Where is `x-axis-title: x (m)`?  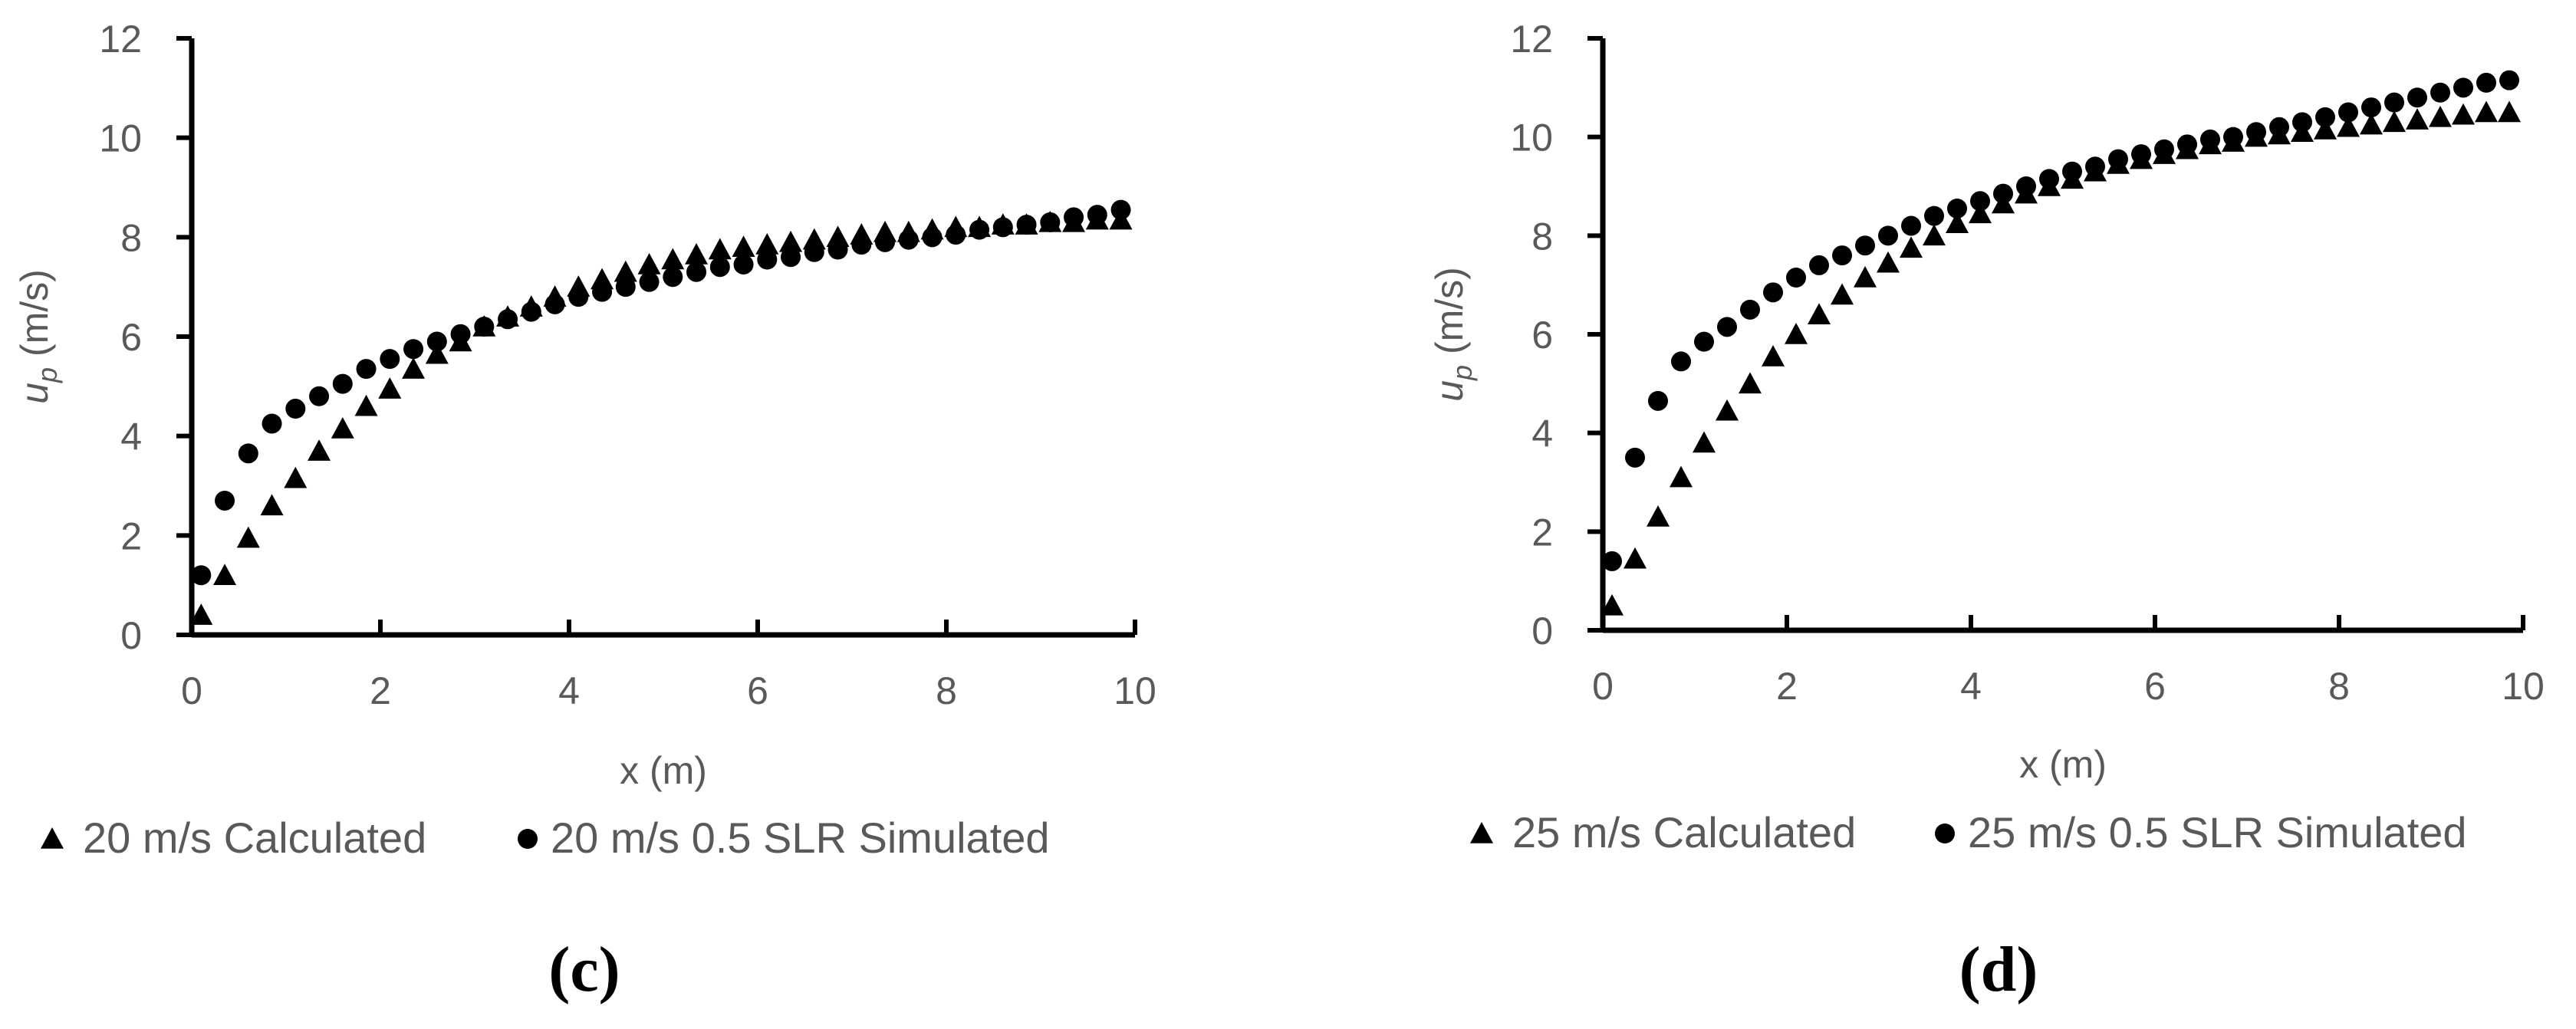 x-axis-title: x (m) is located at coordinates (2063, 764).